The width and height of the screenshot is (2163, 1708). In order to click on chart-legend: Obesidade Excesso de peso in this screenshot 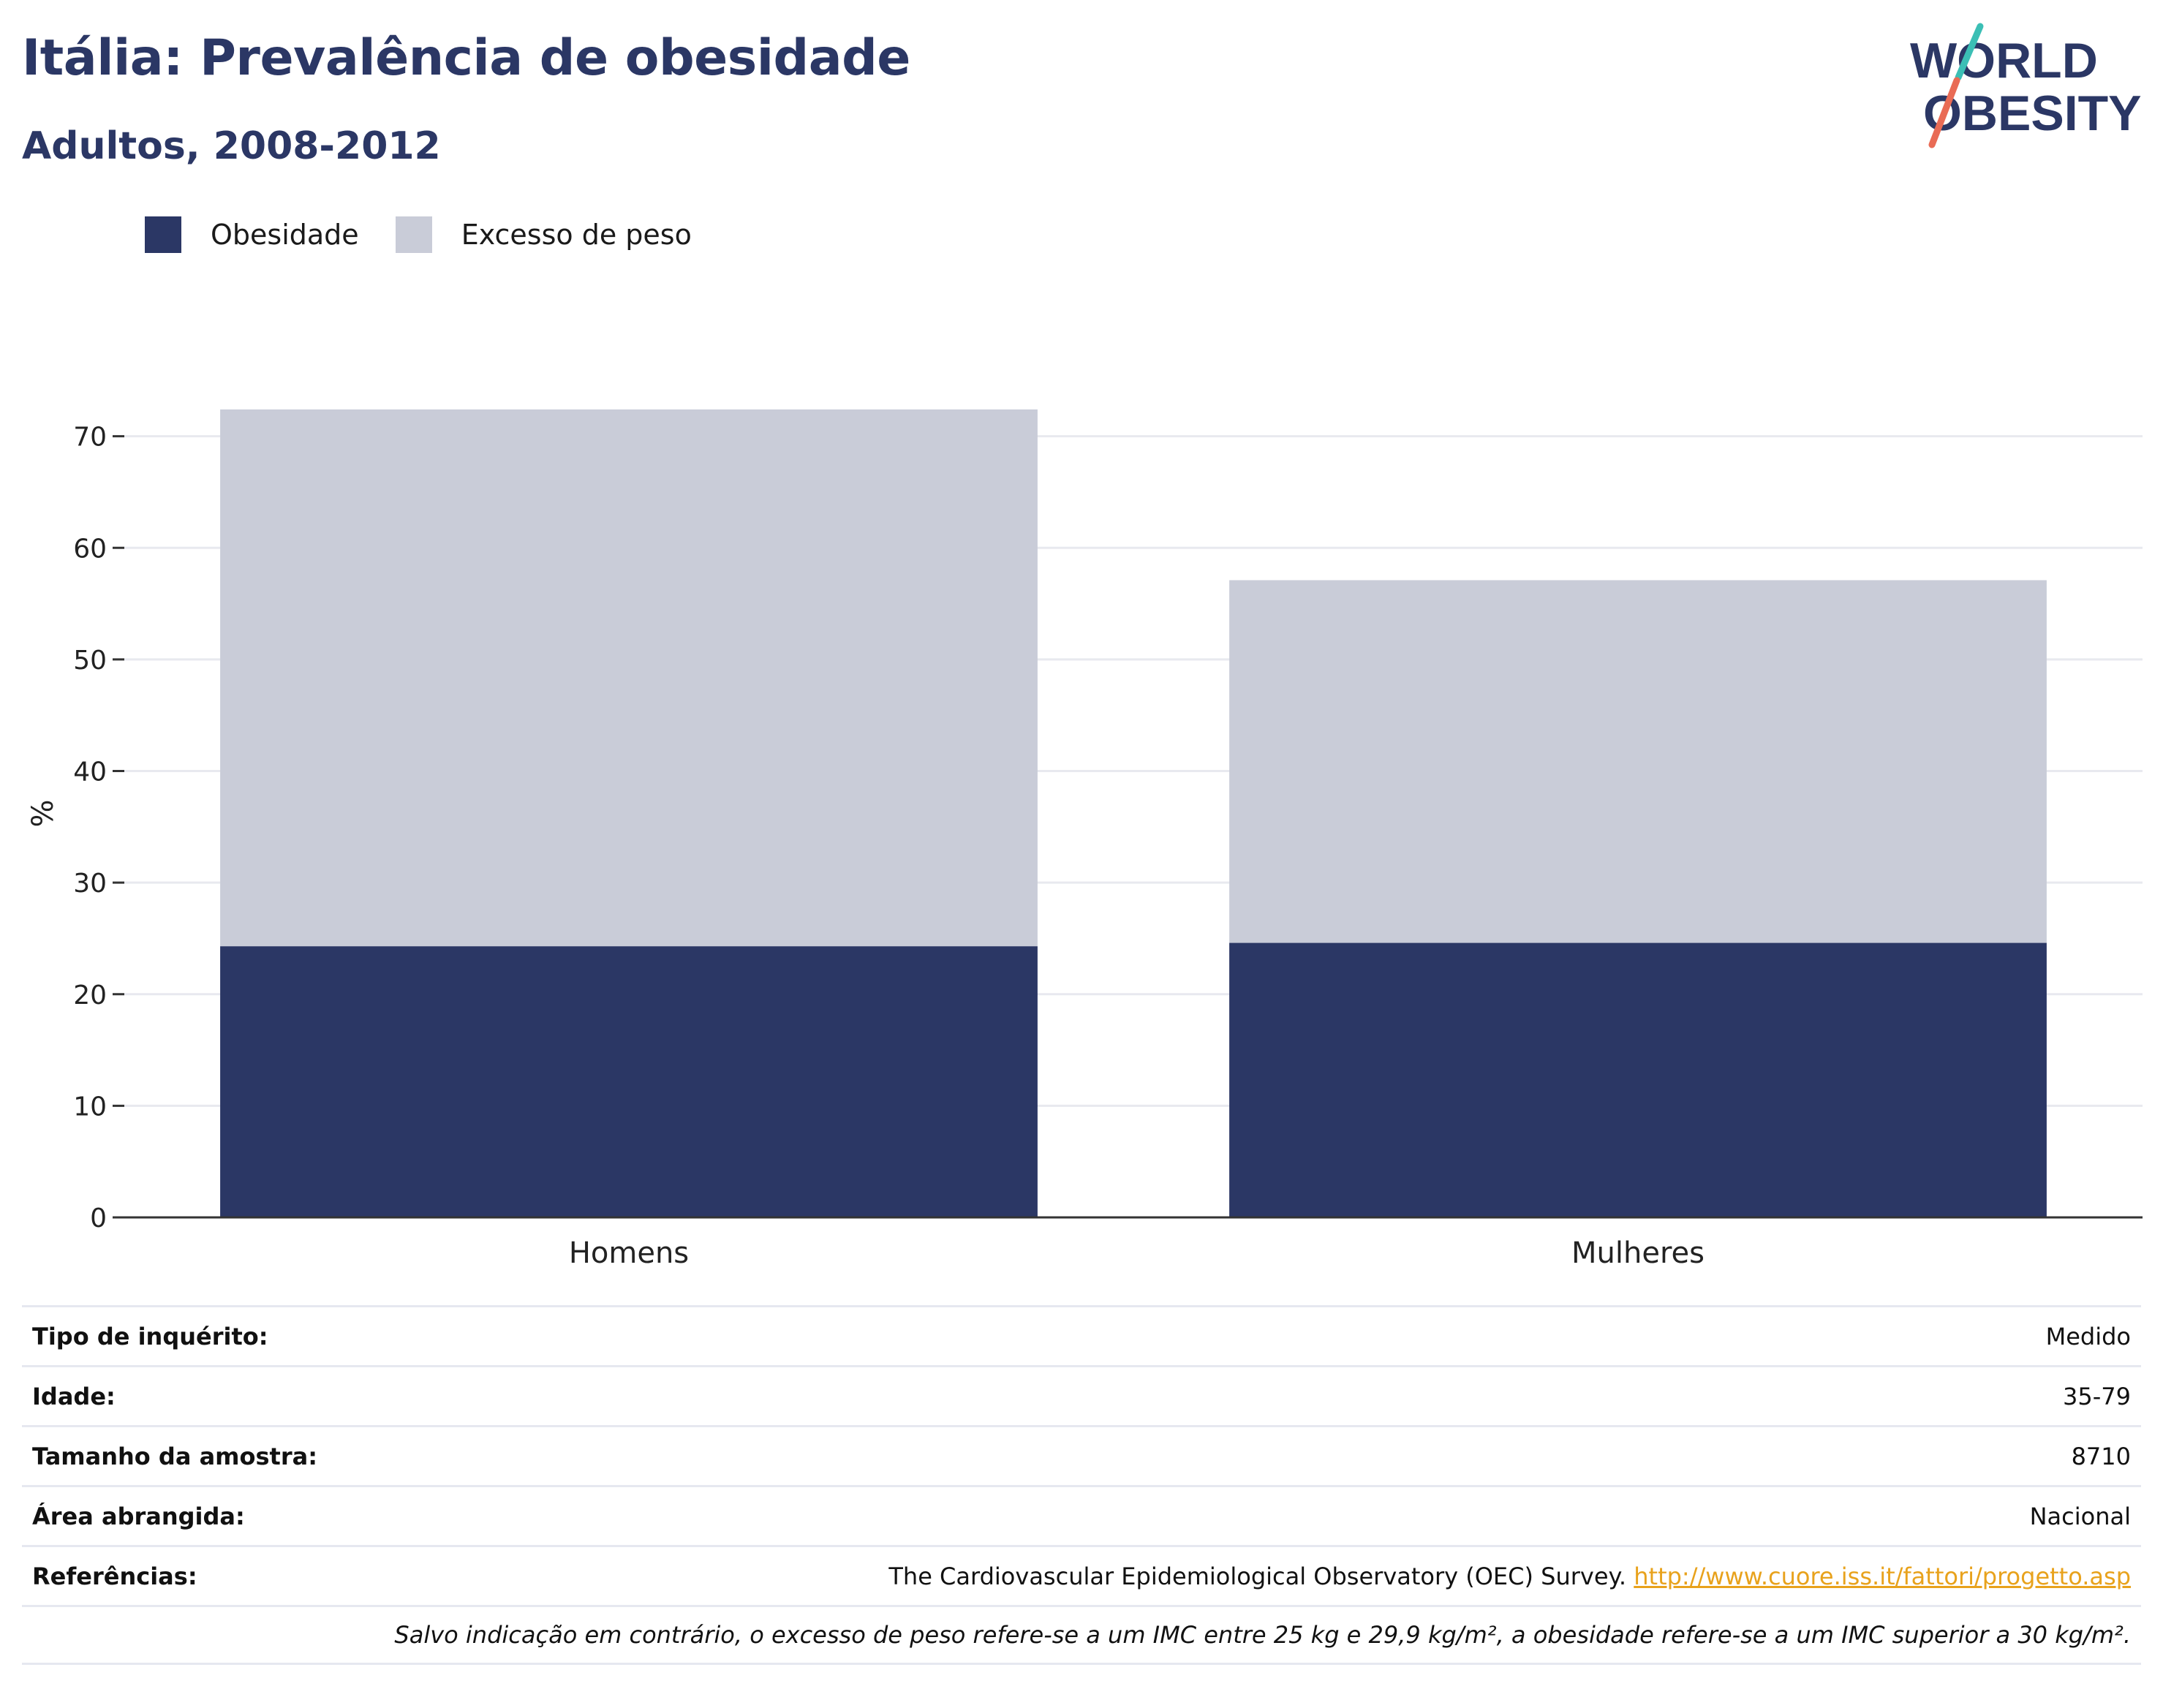, I will do `click(436, 234)`.